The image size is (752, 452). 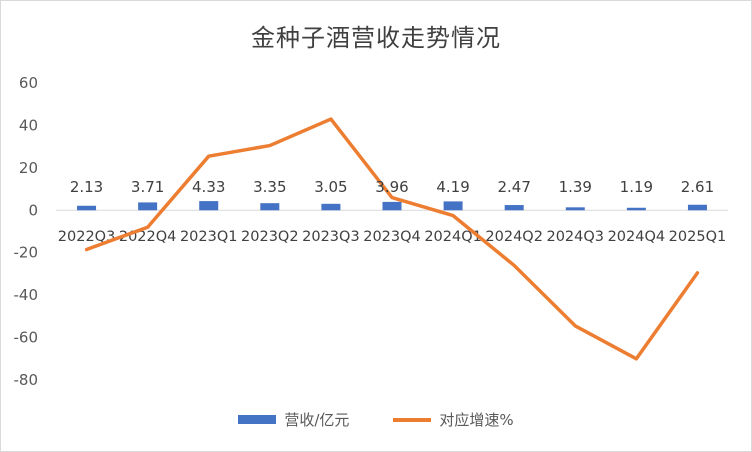 What do you see at coordinates (26, 338) in the screenshot?
I see `y-tick-label: -60` at bounding box center [26, 338].